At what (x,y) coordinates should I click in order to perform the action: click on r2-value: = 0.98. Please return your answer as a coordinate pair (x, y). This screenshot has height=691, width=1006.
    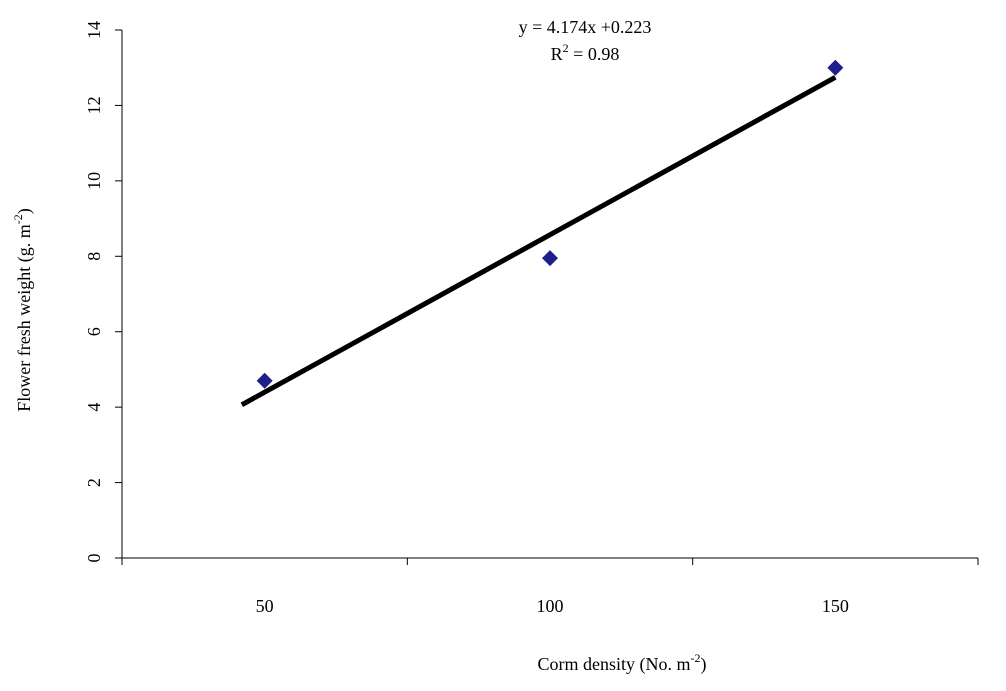
    Looking at the image, I should click on (594, 54).